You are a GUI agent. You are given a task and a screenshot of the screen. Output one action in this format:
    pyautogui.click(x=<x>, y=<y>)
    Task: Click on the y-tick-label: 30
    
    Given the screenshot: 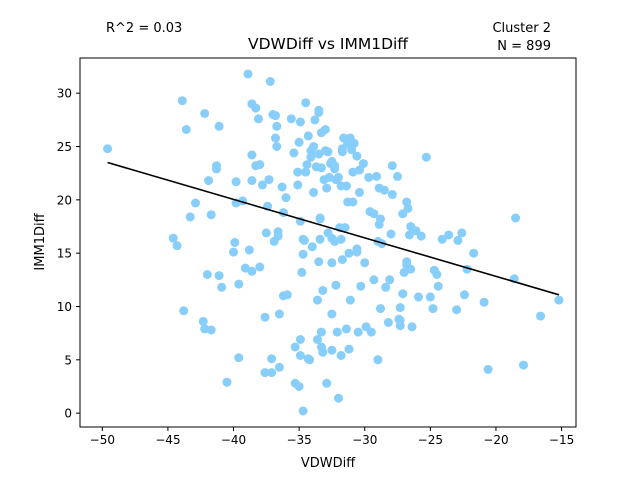 What is the action you would take?
    pyautogui.click(x=64, y=94)
    